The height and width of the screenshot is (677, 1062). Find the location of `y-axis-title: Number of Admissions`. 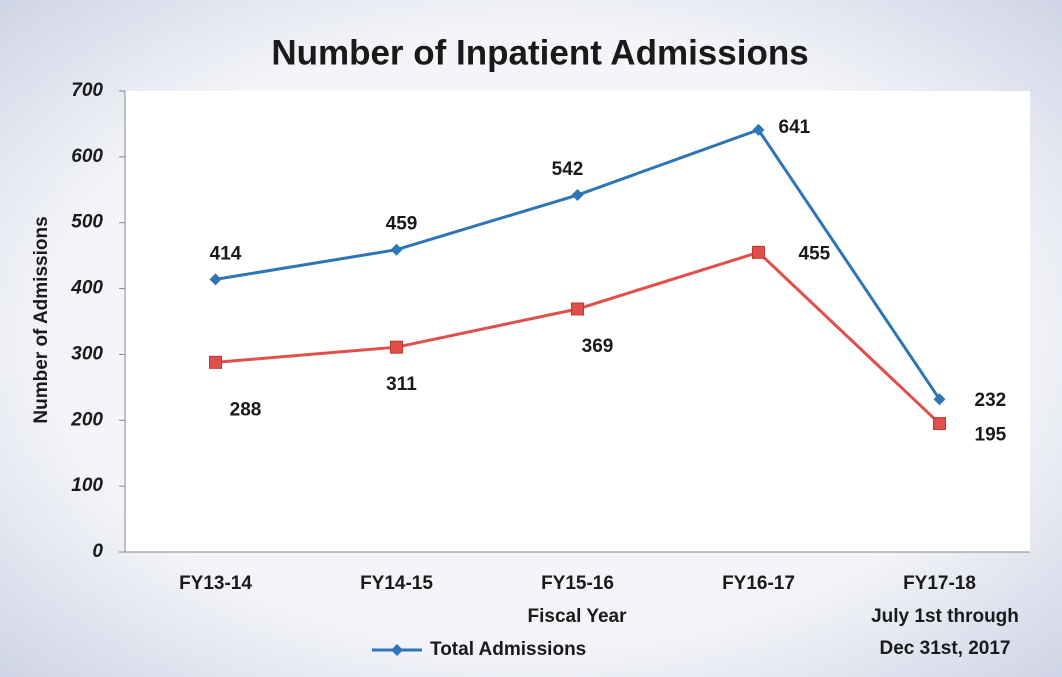

y-axis-title: Number of Admissions is located at coordinates (41, 319).